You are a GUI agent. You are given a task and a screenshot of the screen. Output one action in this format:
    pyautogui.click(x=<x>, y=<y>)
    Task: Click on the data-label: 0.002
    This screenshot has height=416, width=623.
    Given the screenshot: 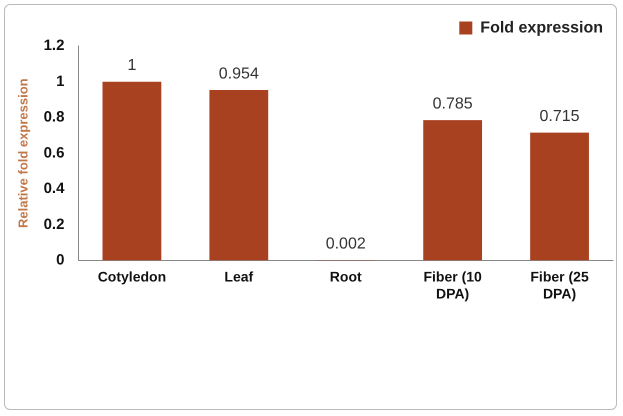 What is the action you would take?
    pyautogui.click(x=346, y=243)
    